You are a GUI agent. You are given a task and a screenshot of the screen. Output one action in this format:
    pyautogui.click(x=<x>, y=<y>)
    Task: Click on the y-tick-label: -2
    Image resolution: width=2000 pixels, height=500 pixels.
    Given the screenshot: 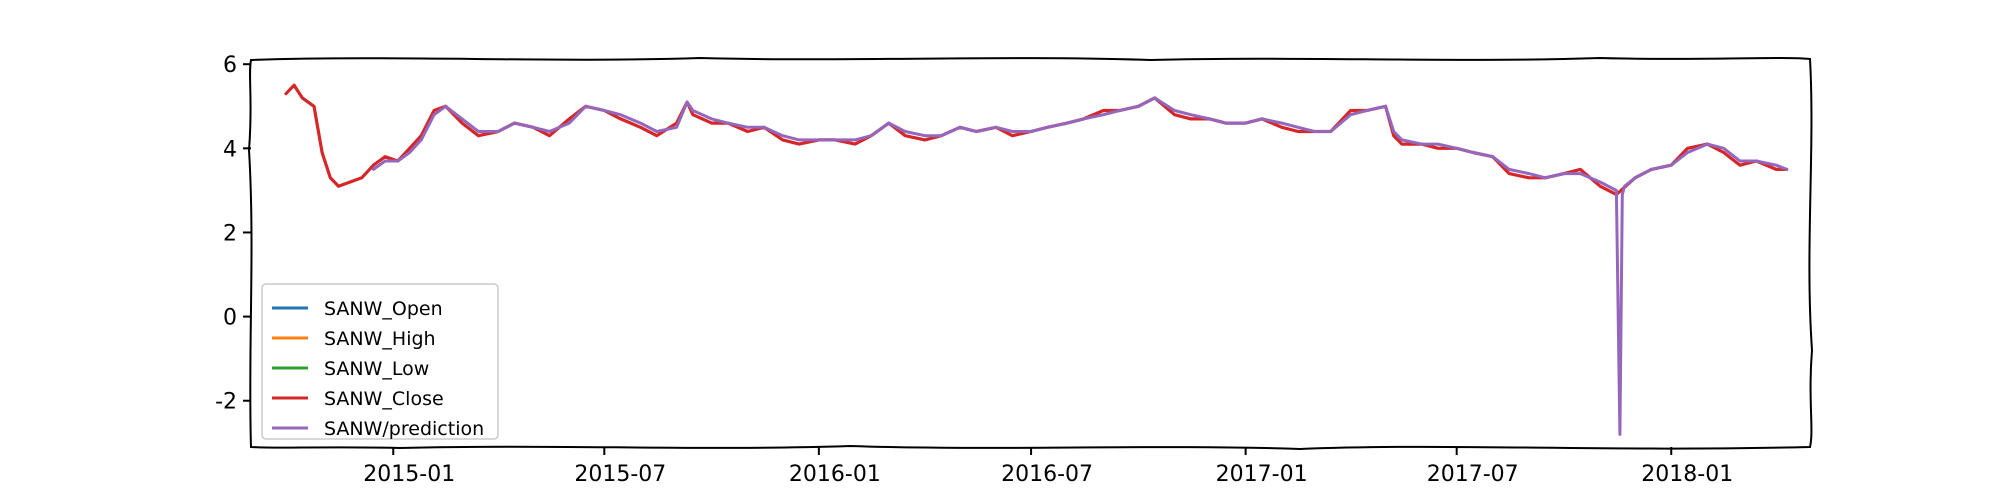 What is the action you would take?
    pyautogui.click(x=226, y=402)
    